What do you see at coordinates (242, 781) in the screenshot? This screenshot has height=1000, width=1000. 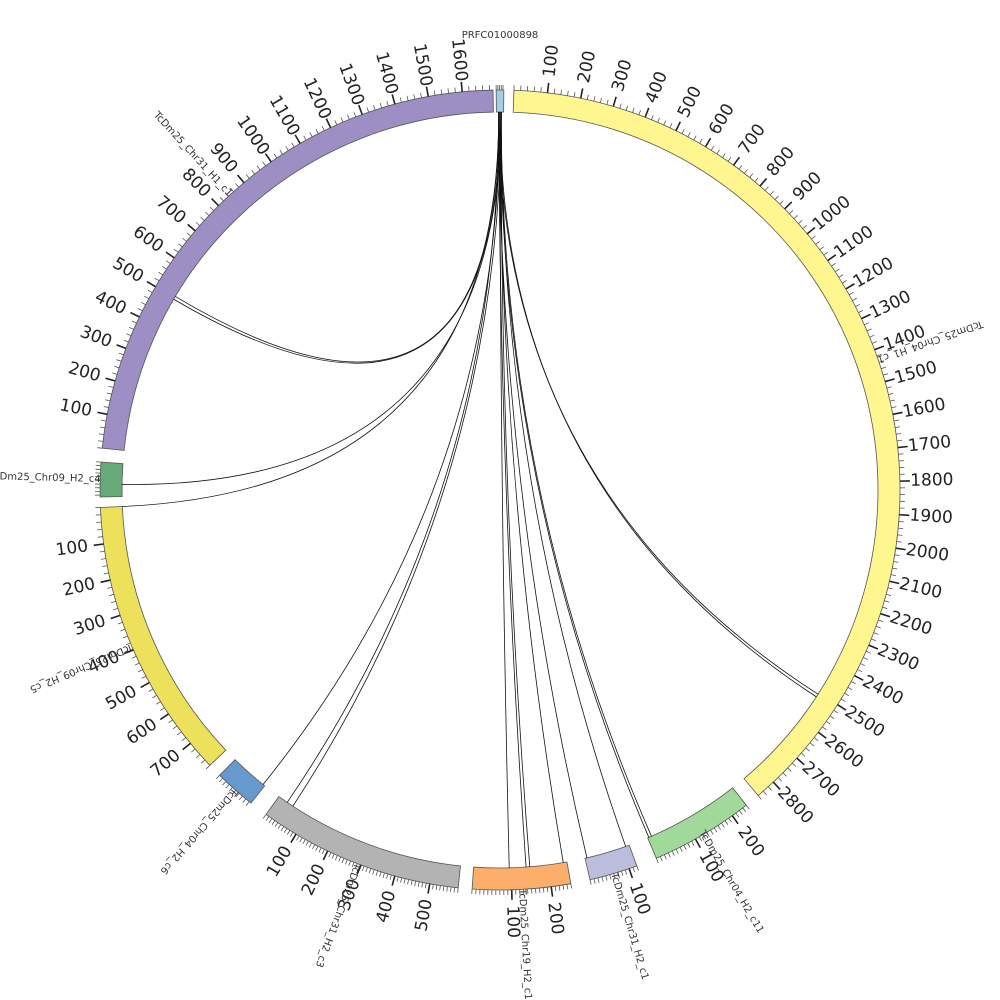 I see `segment-tcdm25-chr04-h2-c6` at bounding box center [242, 781].